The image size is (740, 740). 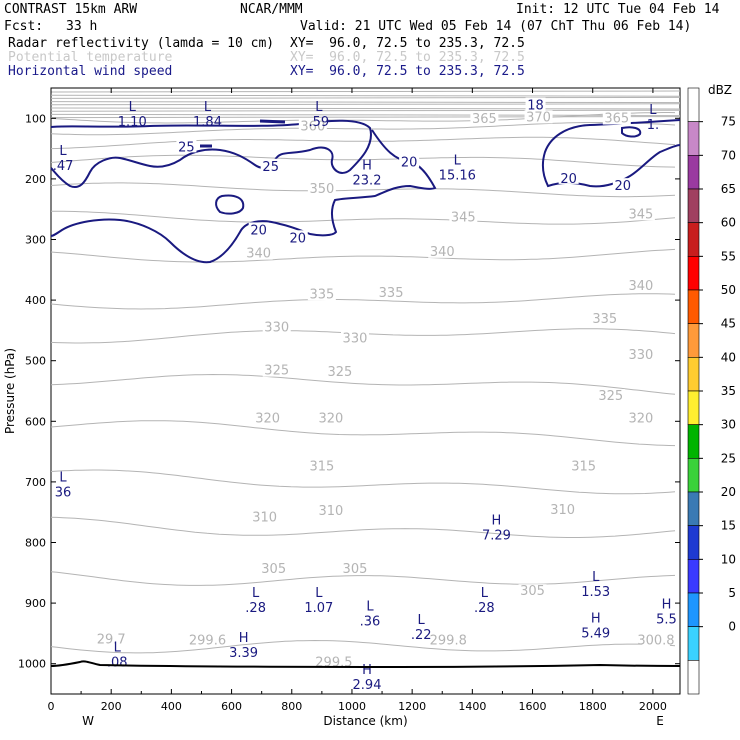 What do you see at coordinates (618, 9) in the screenshot?
I see `init-time: Init: 12 UTC Tue 04 Feb 14` at bounding box center [618, 9].